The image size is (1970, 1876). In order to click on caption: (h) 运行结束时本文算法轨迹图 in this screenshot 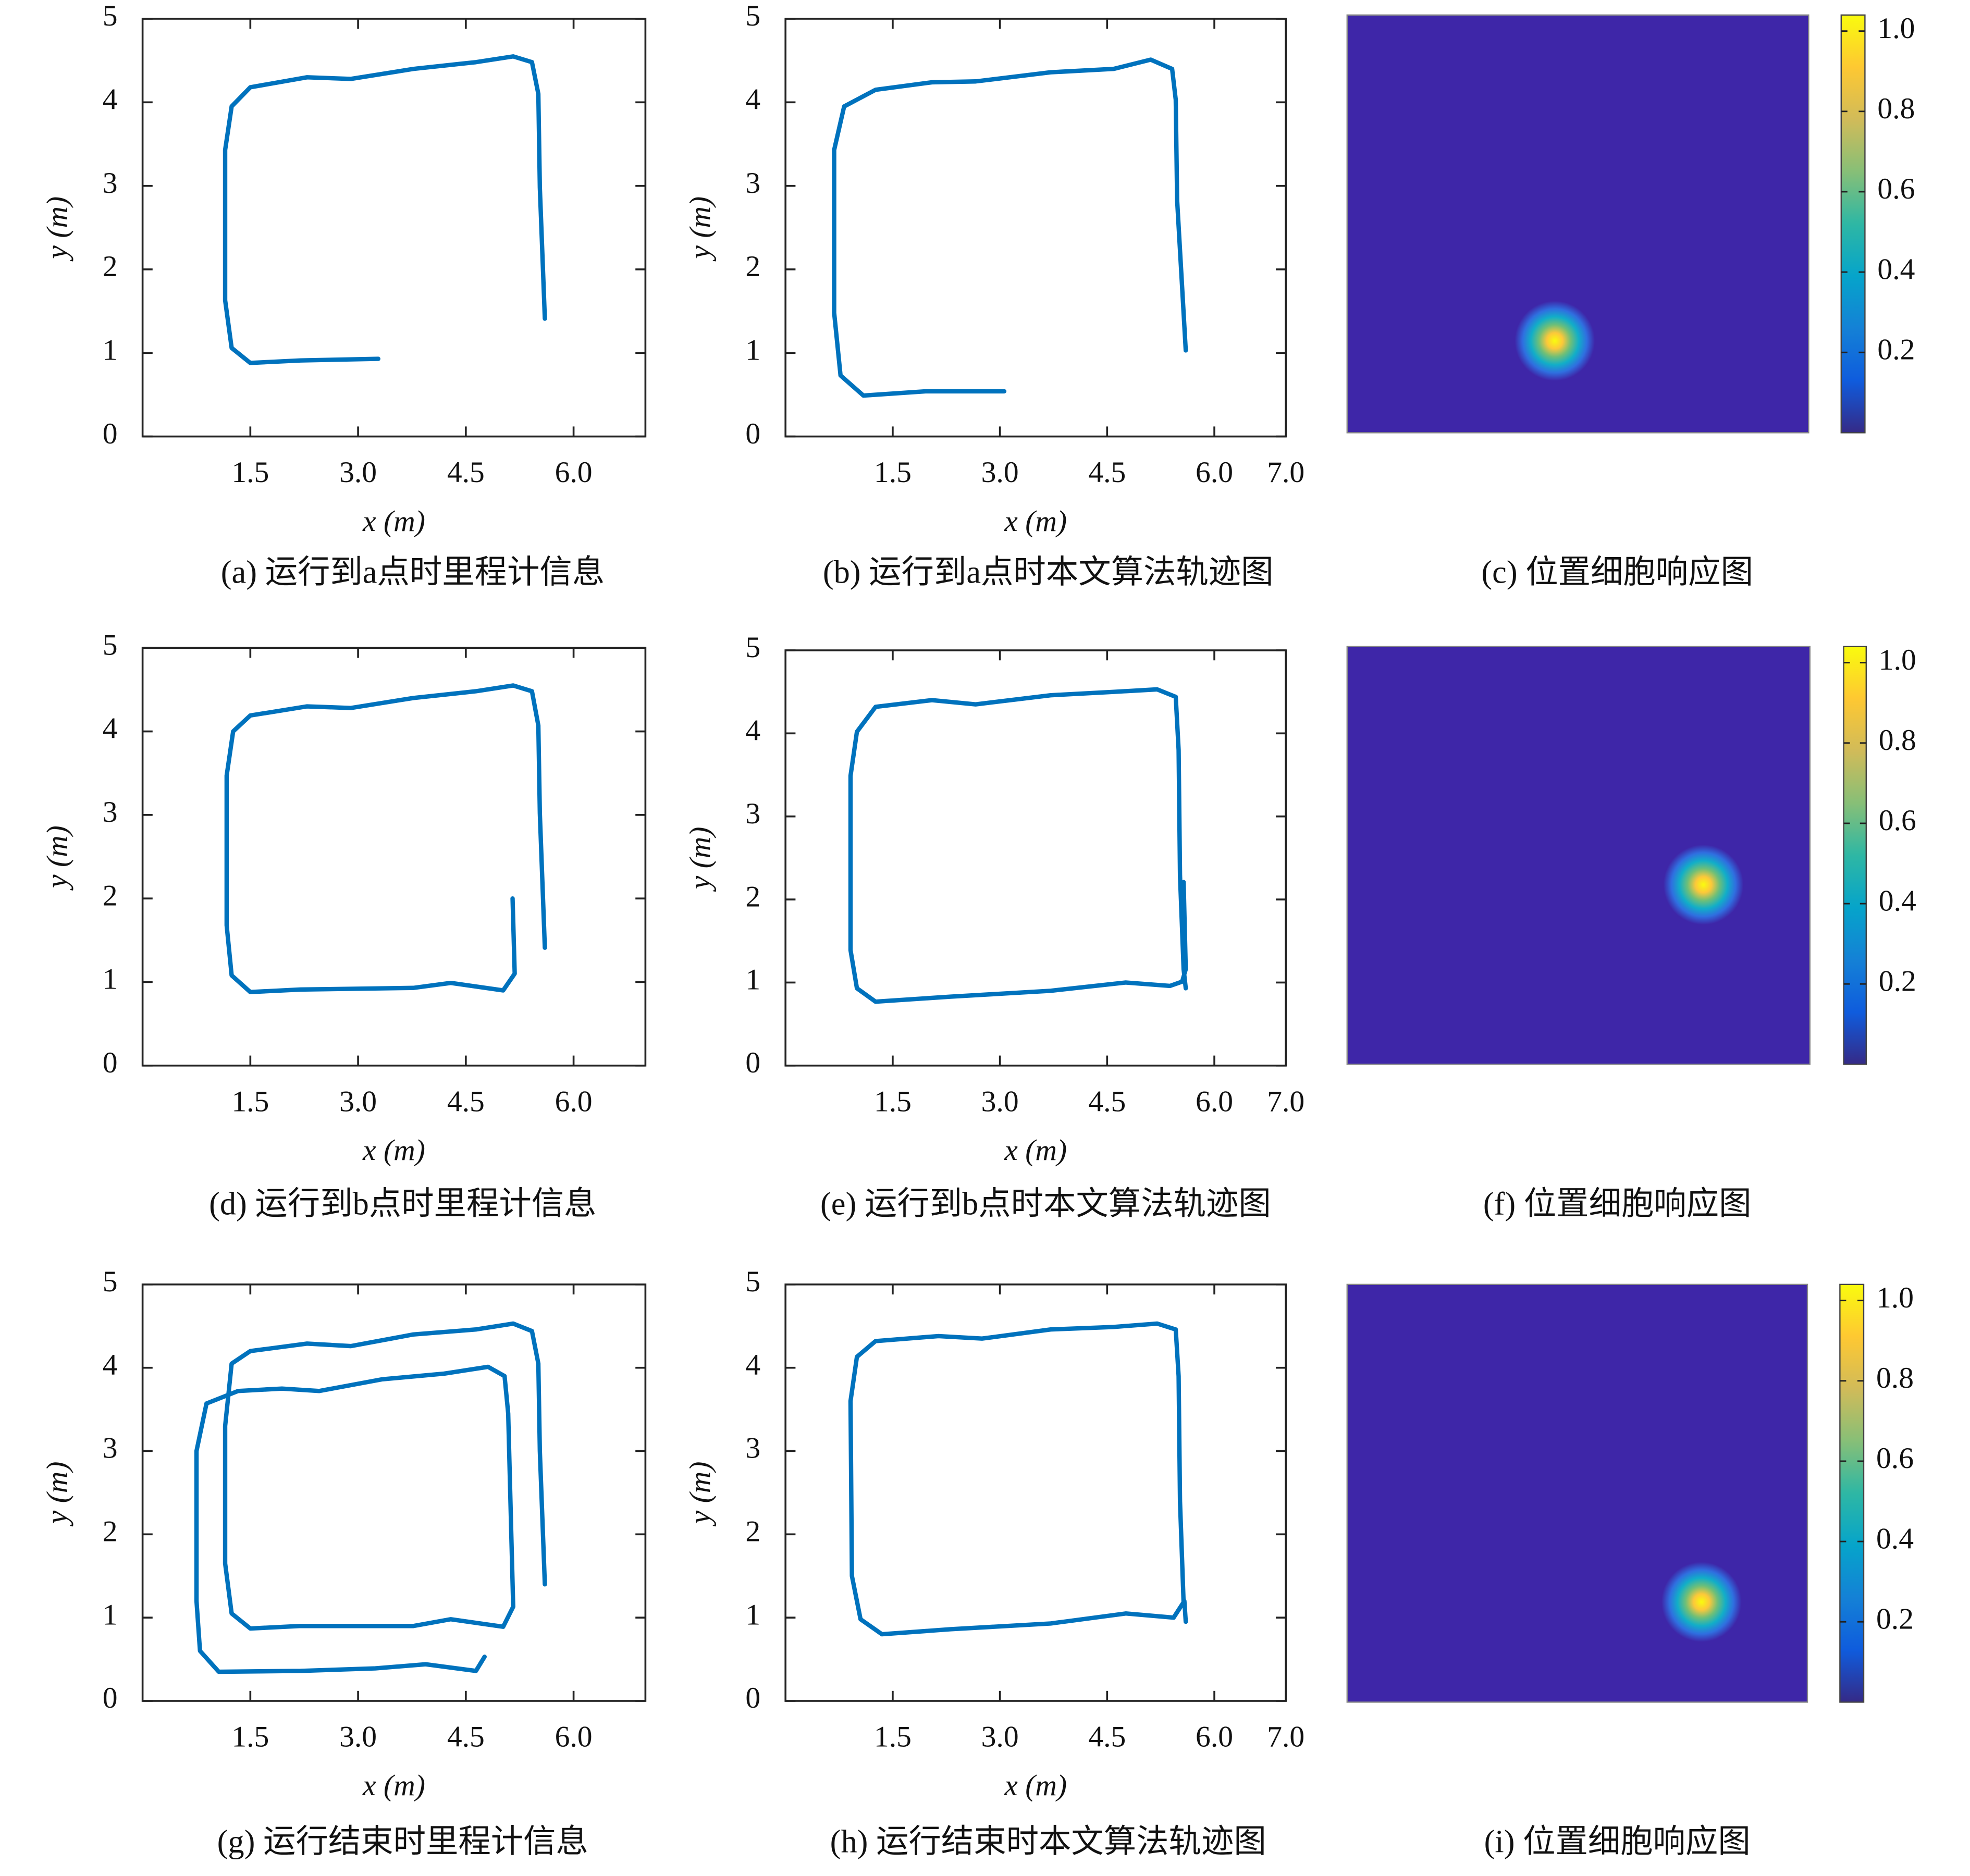, I will do `click(1048, 1841)`.